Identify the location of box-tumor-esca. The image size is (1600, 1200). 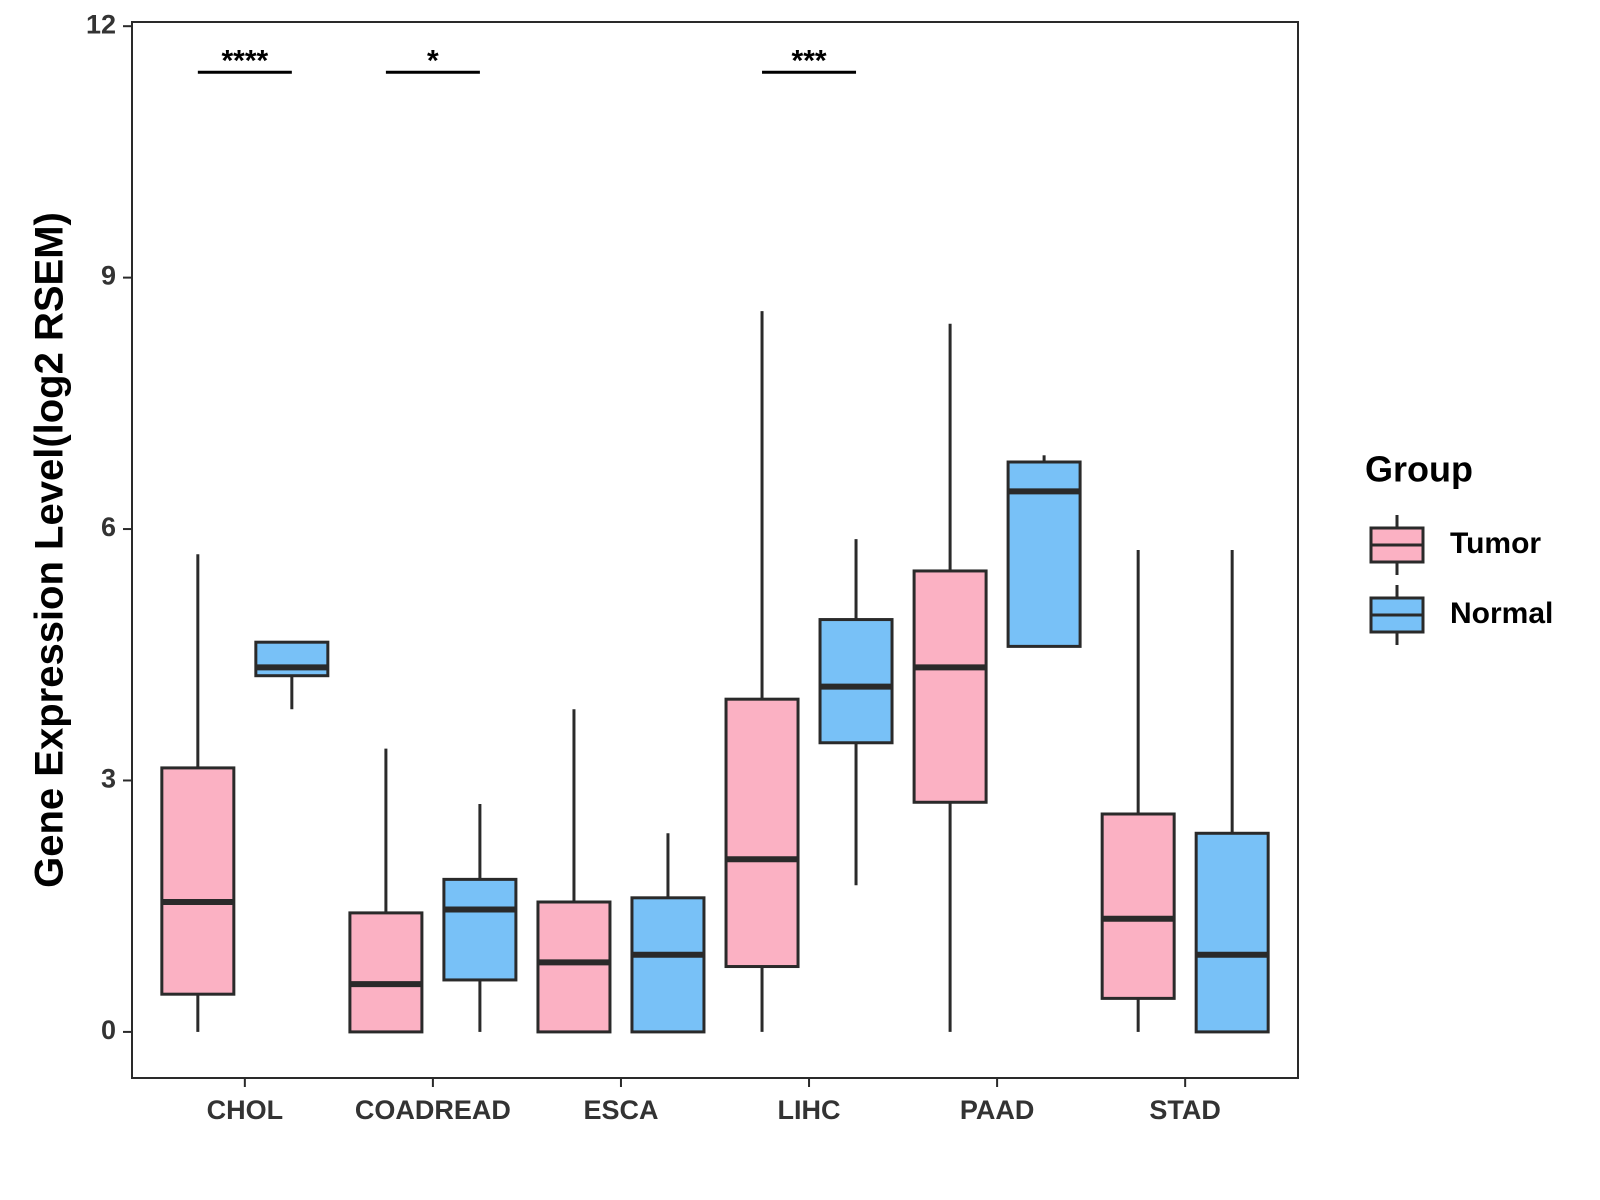
(574, 871).